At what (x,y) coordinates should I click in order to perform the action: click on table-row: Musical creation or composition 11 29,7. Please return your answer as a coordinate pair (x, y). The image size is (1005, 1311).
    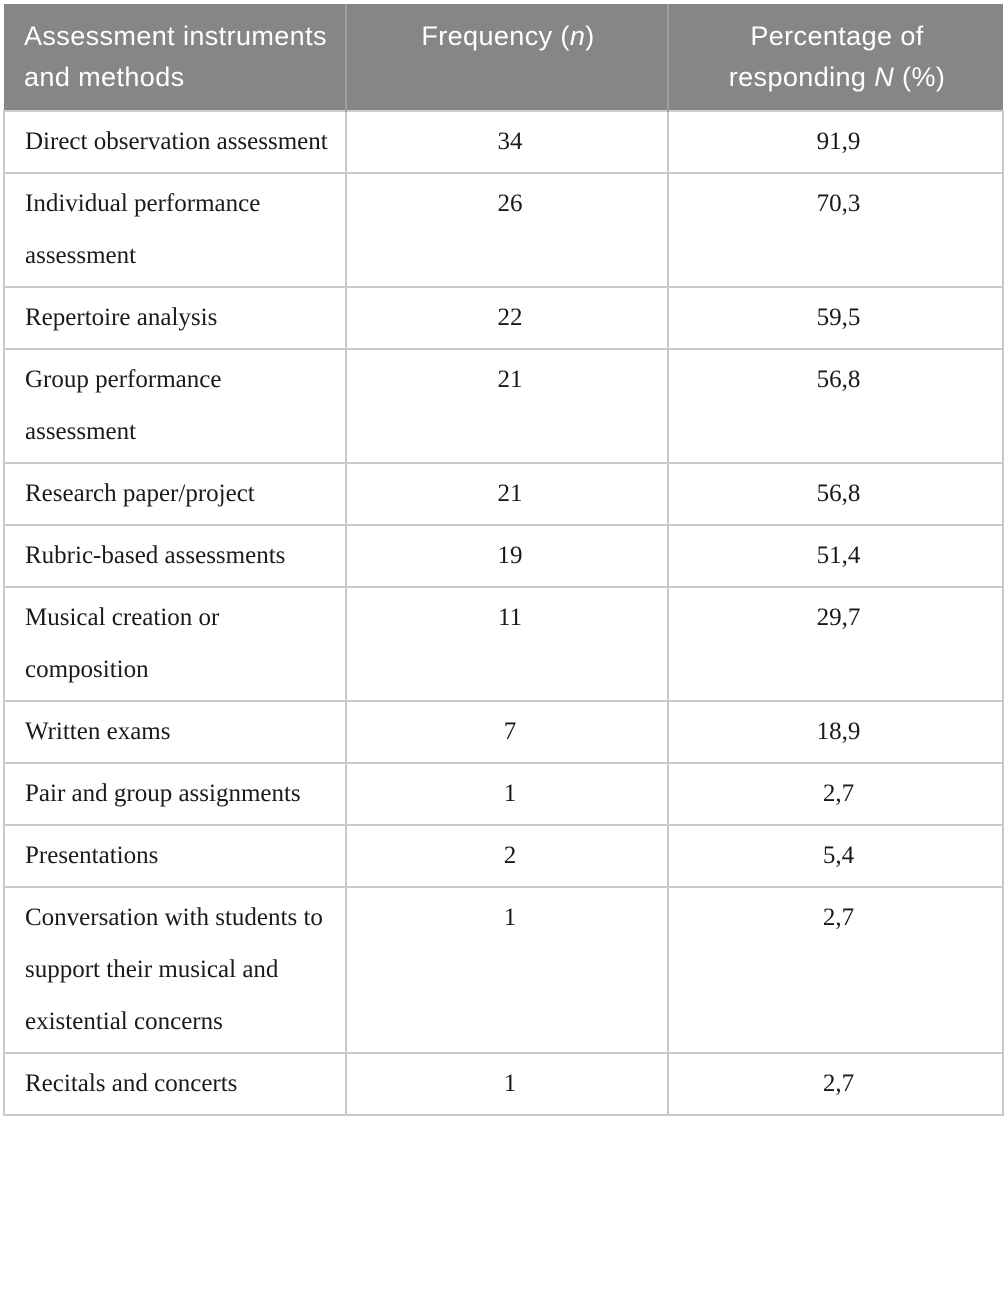
    Looking at the image, I should click on (503, 644).